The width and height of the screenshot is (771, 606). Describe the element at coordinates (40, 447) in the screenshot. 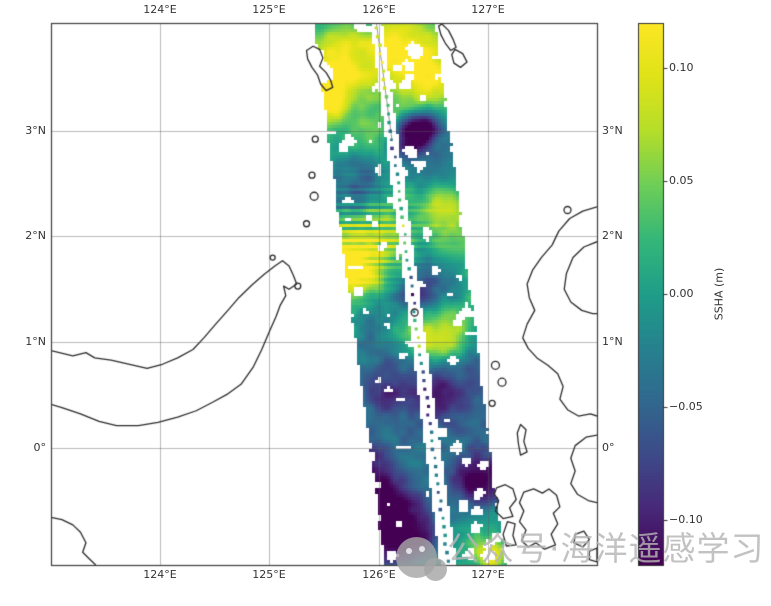

I see `y-tick-left-3: 0°` at that location.